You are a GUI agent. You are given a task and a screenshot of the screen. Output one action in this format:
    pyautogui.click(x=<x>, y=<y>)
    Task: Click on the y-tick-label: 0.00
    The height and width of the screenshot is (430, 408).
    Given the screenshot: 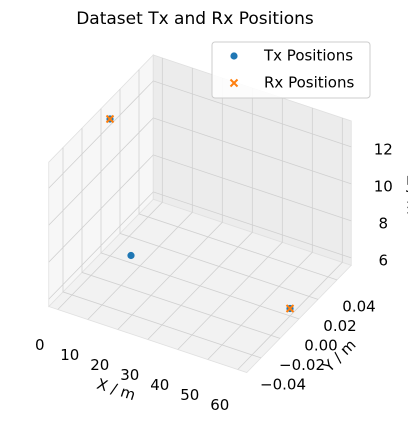 What is the action you would take?
    pyautogui.click(x=320, y=345)
    